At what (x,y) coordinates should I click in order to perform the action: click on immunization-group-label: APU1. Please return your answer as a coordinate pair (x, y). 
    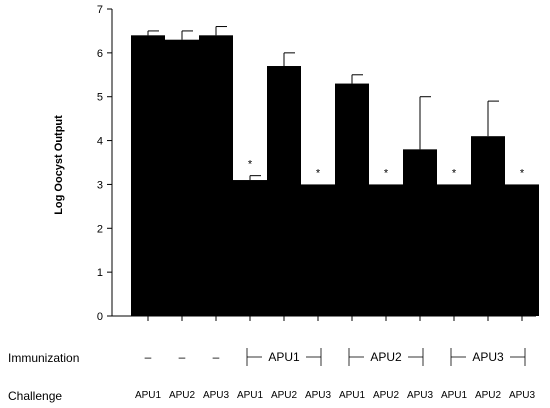
    Looking at the image, I should click on (284, 357).